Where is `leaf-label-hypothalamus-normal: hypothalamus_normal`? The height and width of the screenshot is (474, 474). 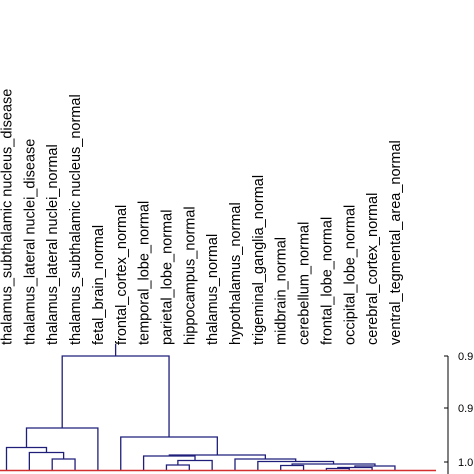
leaf-label-hypothalamus-normal: hypothalamus_normal is located at coordinates (236, 273).